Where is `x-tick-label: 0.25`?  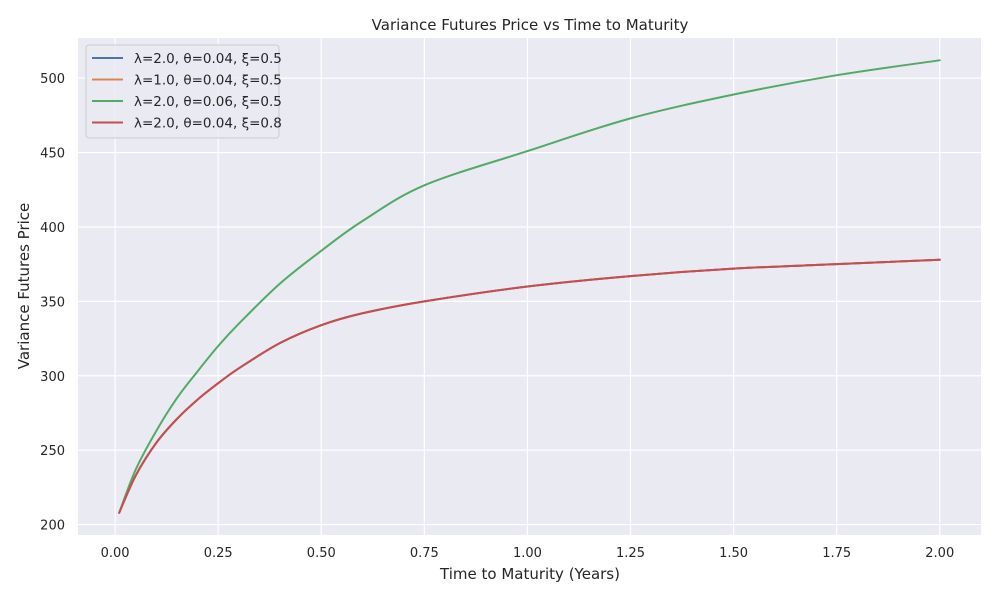 x-tick-label: 0.25 is located at coordinates (218, 553).